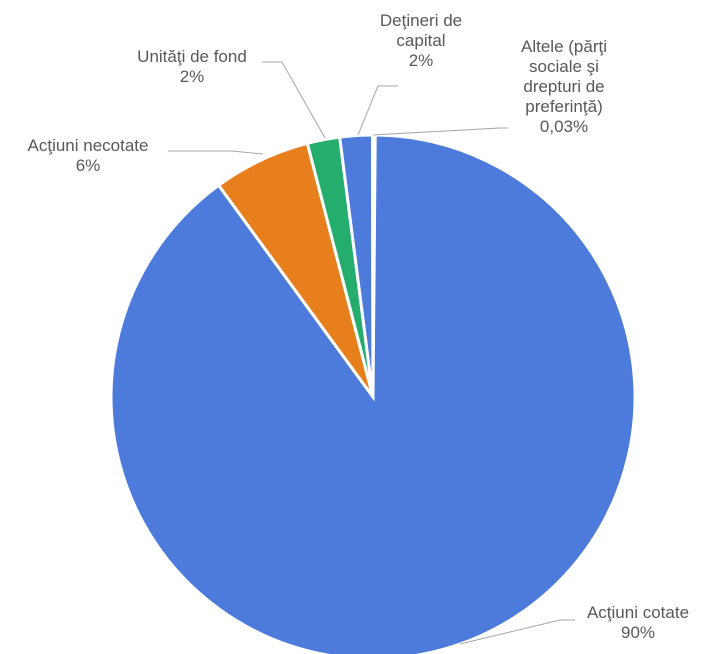 Image resolution: width=705 pixels, height=654 pixels. What do you see at coordinates (88, 165) in the screenshot?
I see `data-label-value: 6%` at bounding box center [88, 165].